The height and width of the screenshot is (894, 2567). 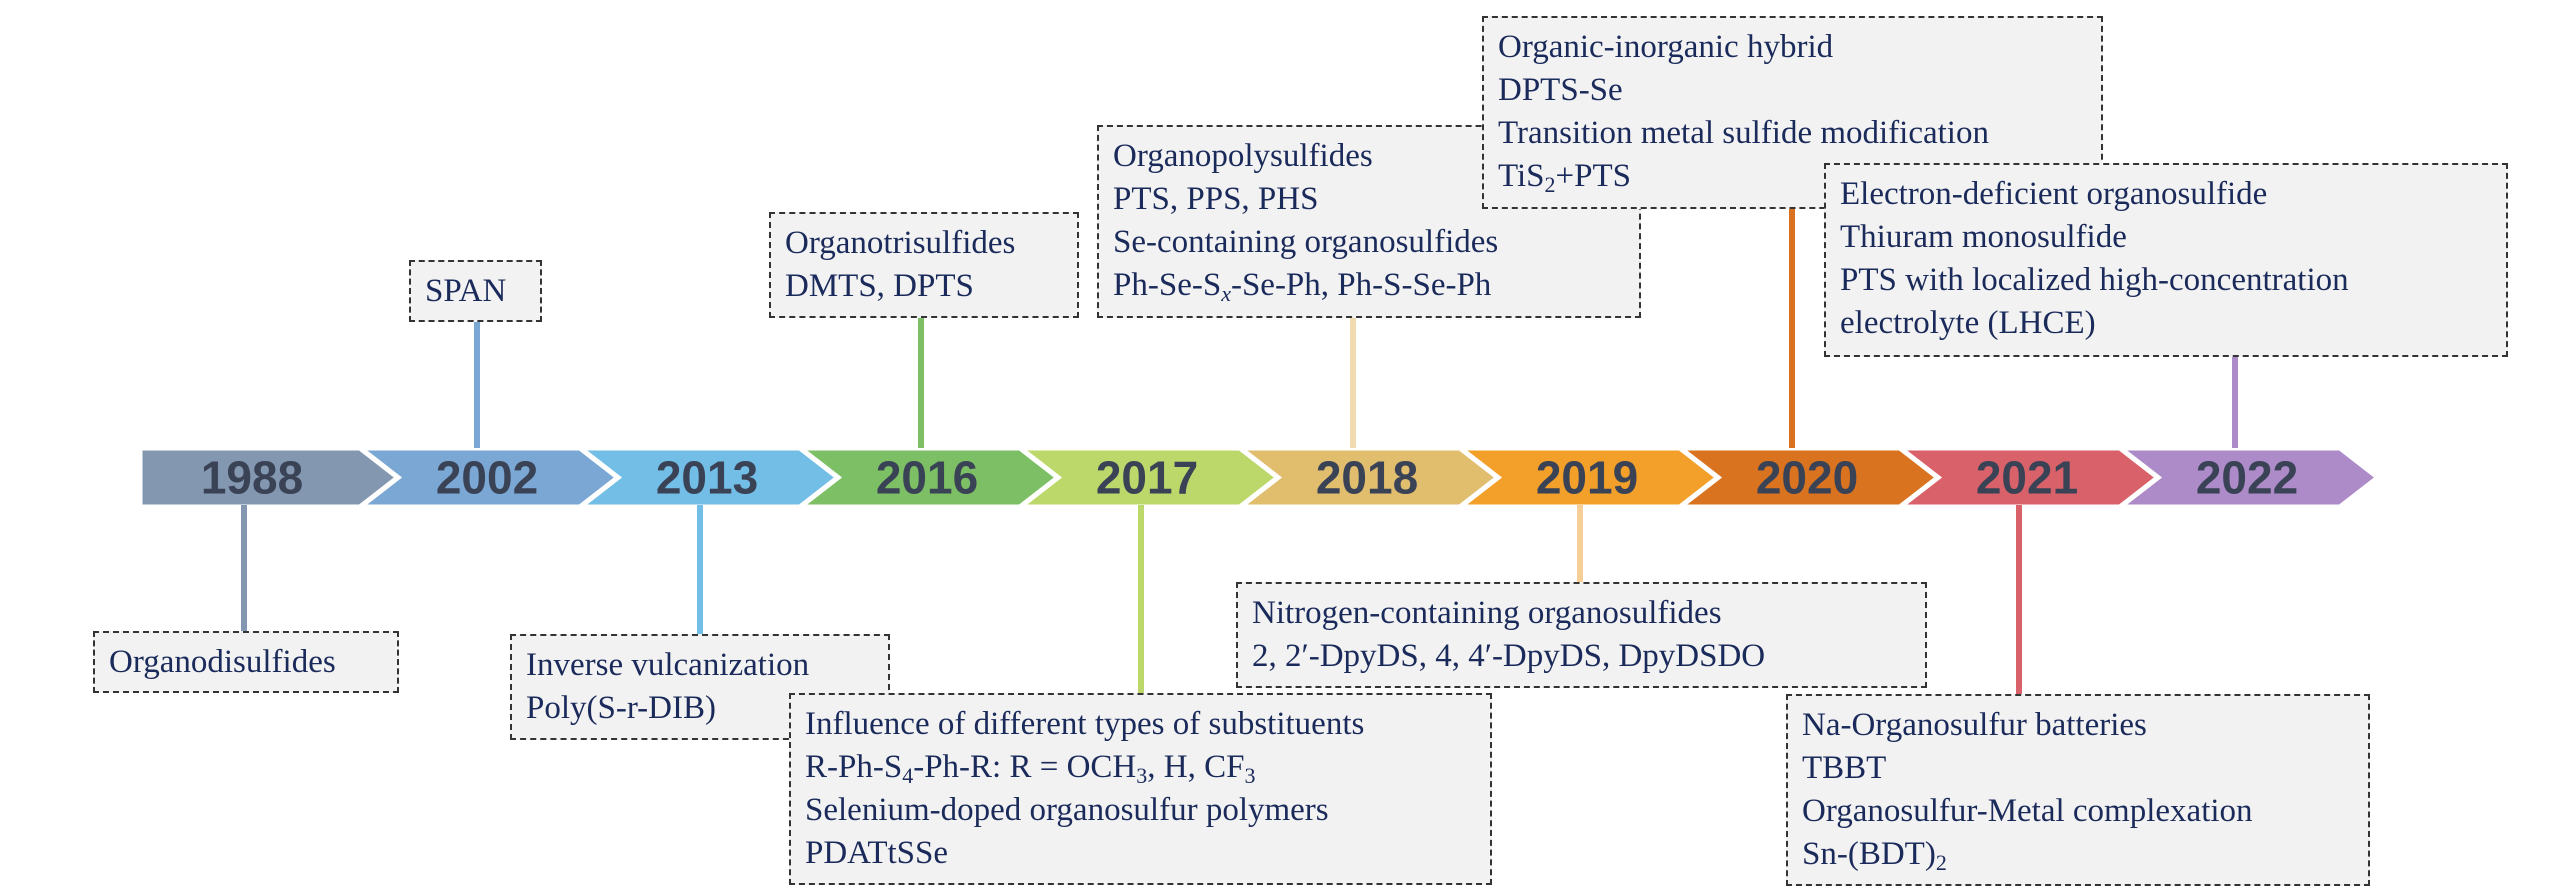 I want to click on box-2021-line-4: Sn-(BDT)2, so click(x=1874, y=855).